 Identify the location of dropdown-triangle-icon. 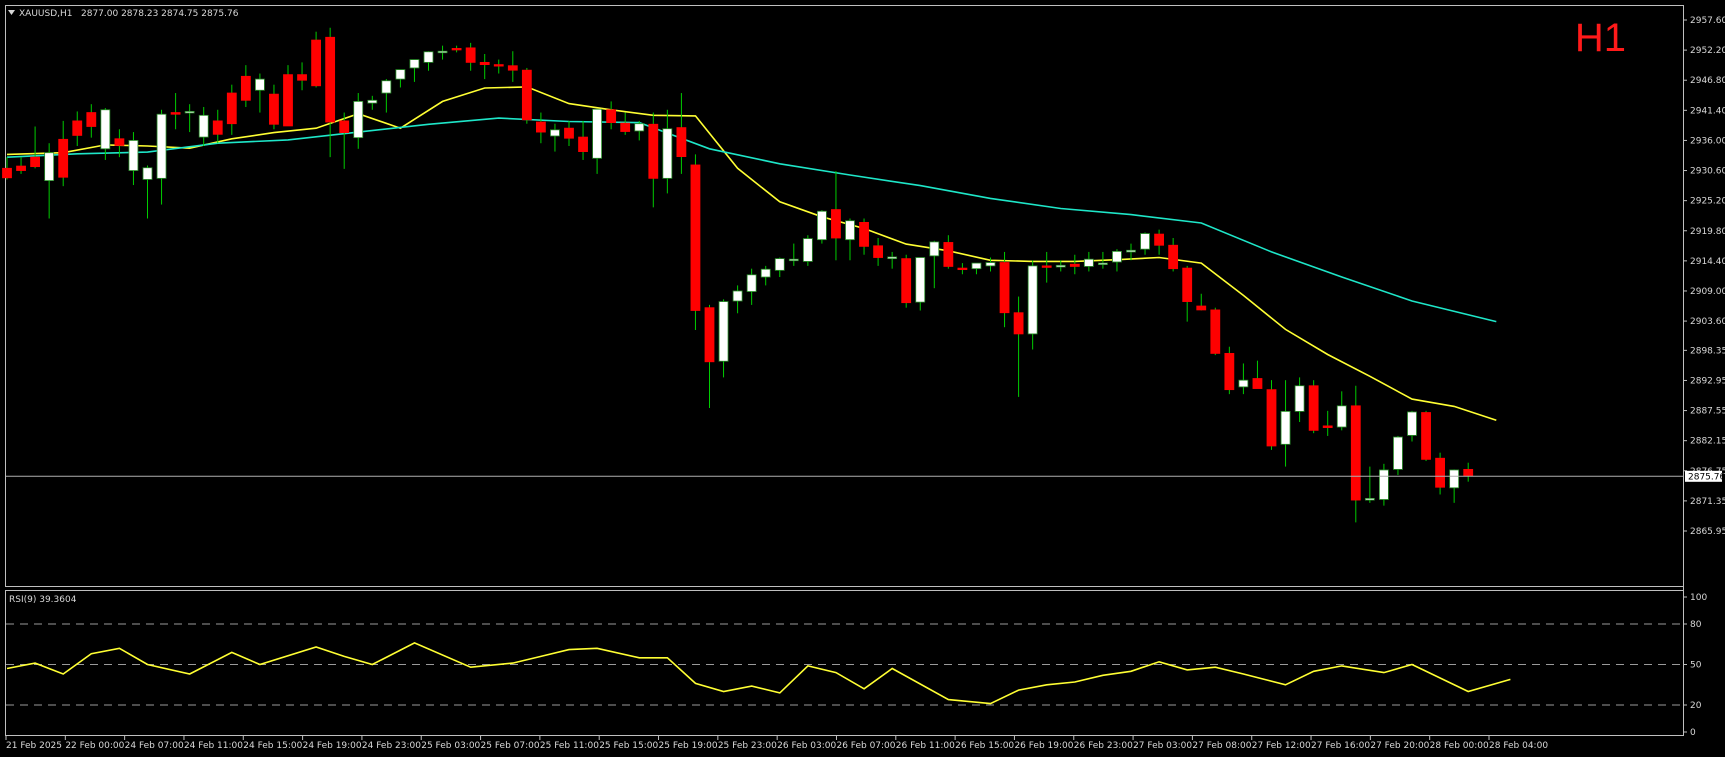
(11, 12).